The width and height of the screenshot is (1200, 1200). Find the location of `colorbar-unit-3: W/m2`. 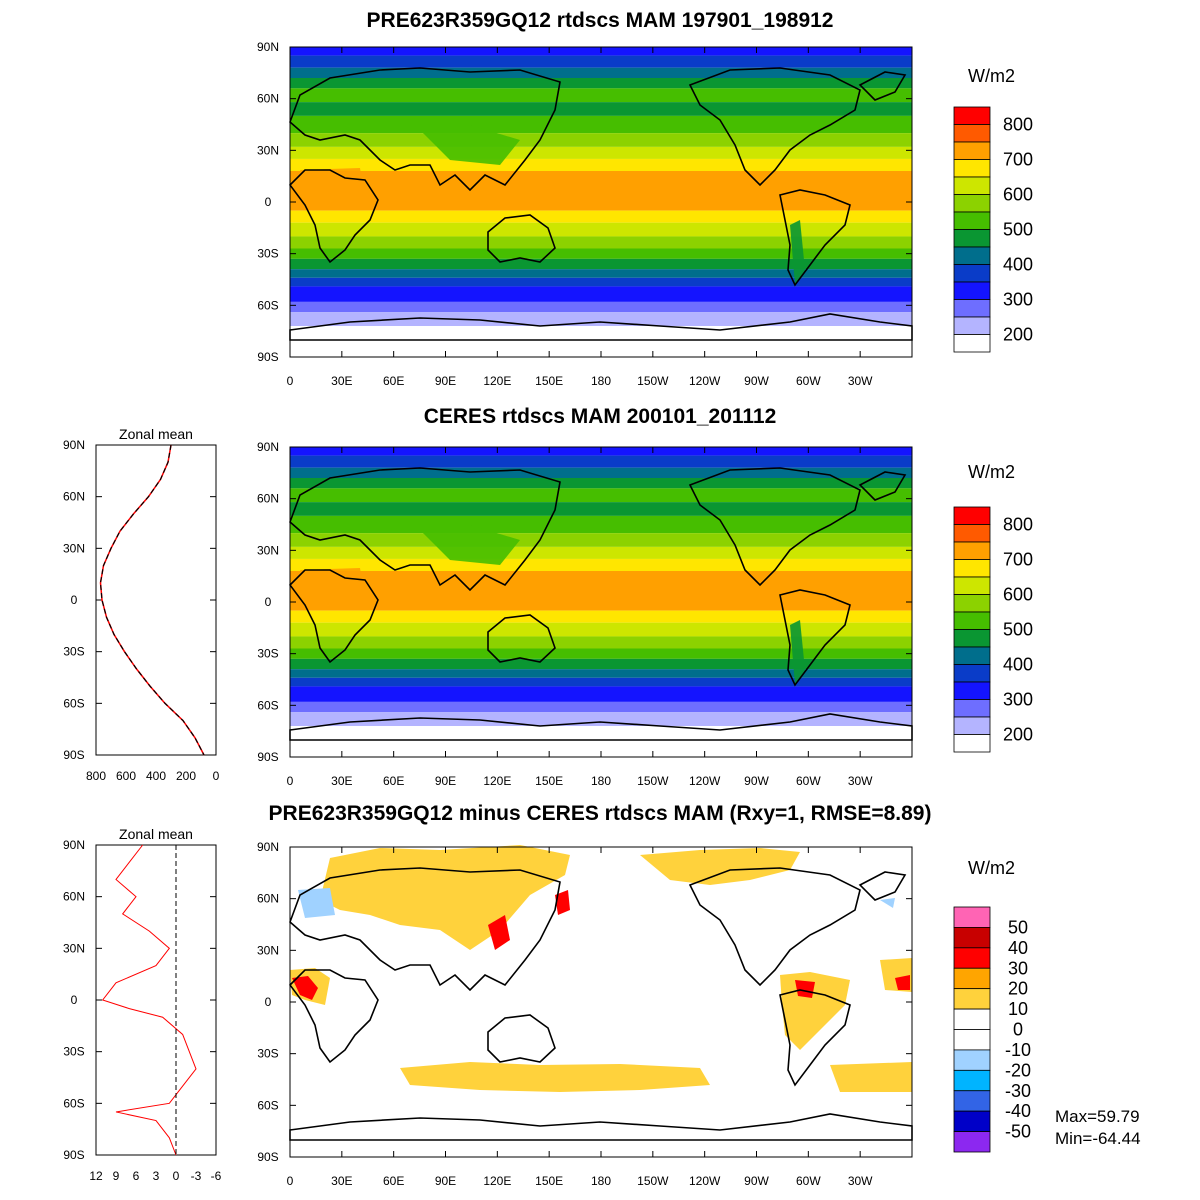

colorbar-unit-3: W/m2 is located at coordinates (991, 868).